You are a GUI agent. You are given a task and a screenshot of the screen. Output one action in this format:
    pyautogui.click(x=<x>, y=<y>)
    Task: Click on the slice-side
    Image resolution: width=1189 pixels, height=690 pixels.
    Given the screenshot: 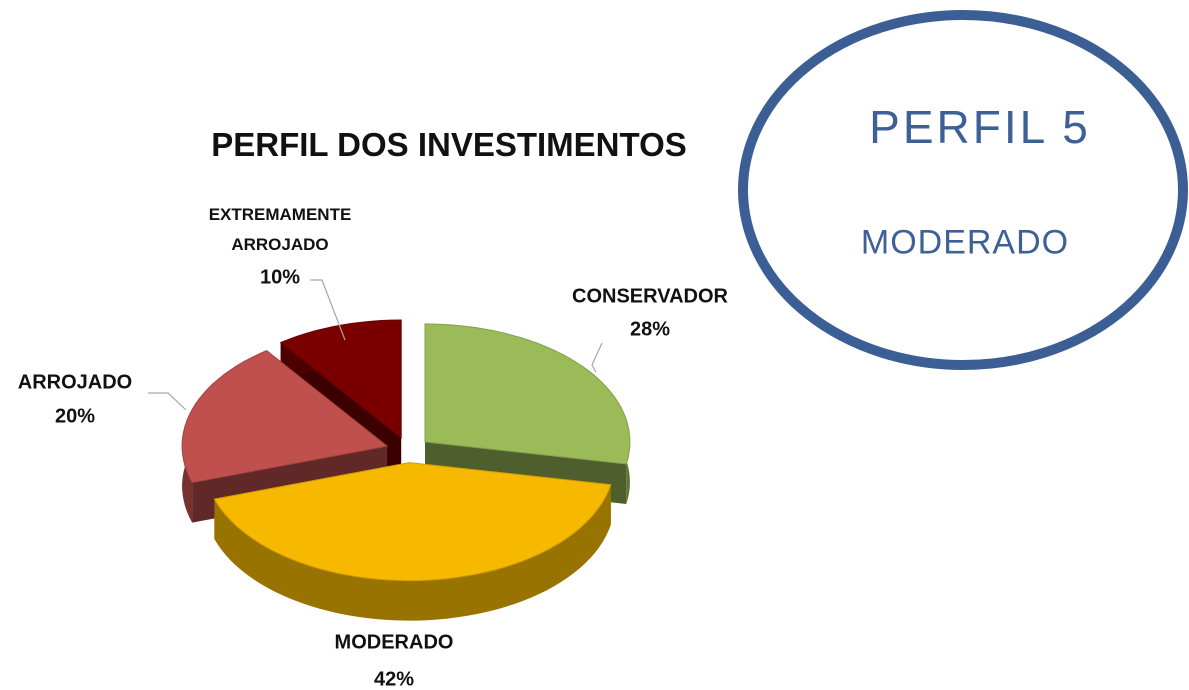 What is the action you would take?
    pyautogui.click(x=412, y=552)
    